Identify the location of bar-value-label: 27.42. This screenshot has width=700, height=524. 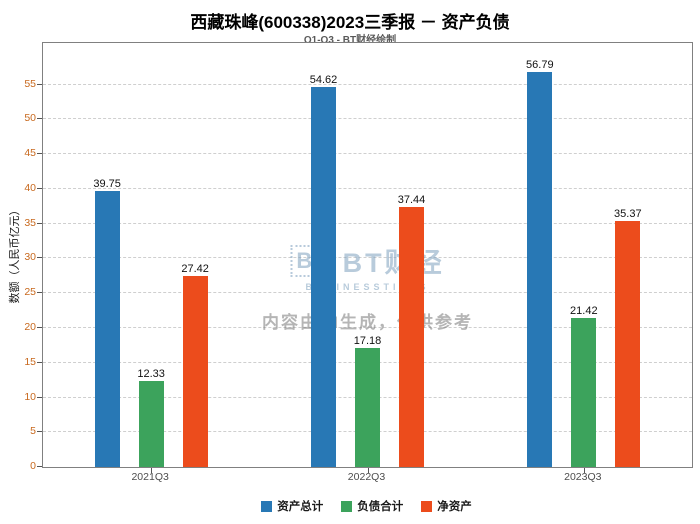
(195, 269).